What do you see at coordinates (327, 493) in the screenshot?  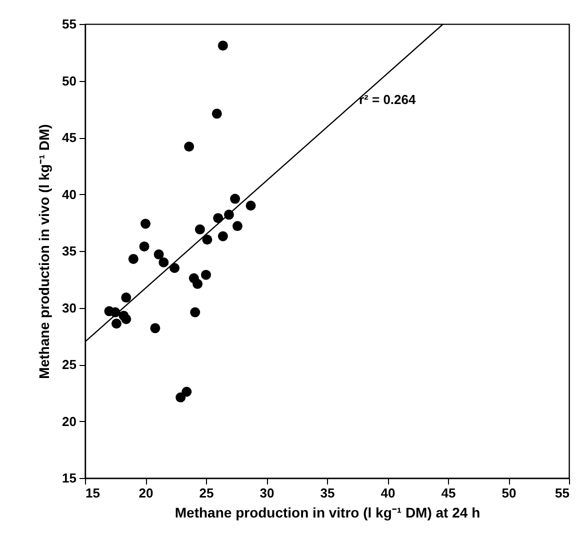 I see `x-tick-label: 35` at bounding box center [327, 493].